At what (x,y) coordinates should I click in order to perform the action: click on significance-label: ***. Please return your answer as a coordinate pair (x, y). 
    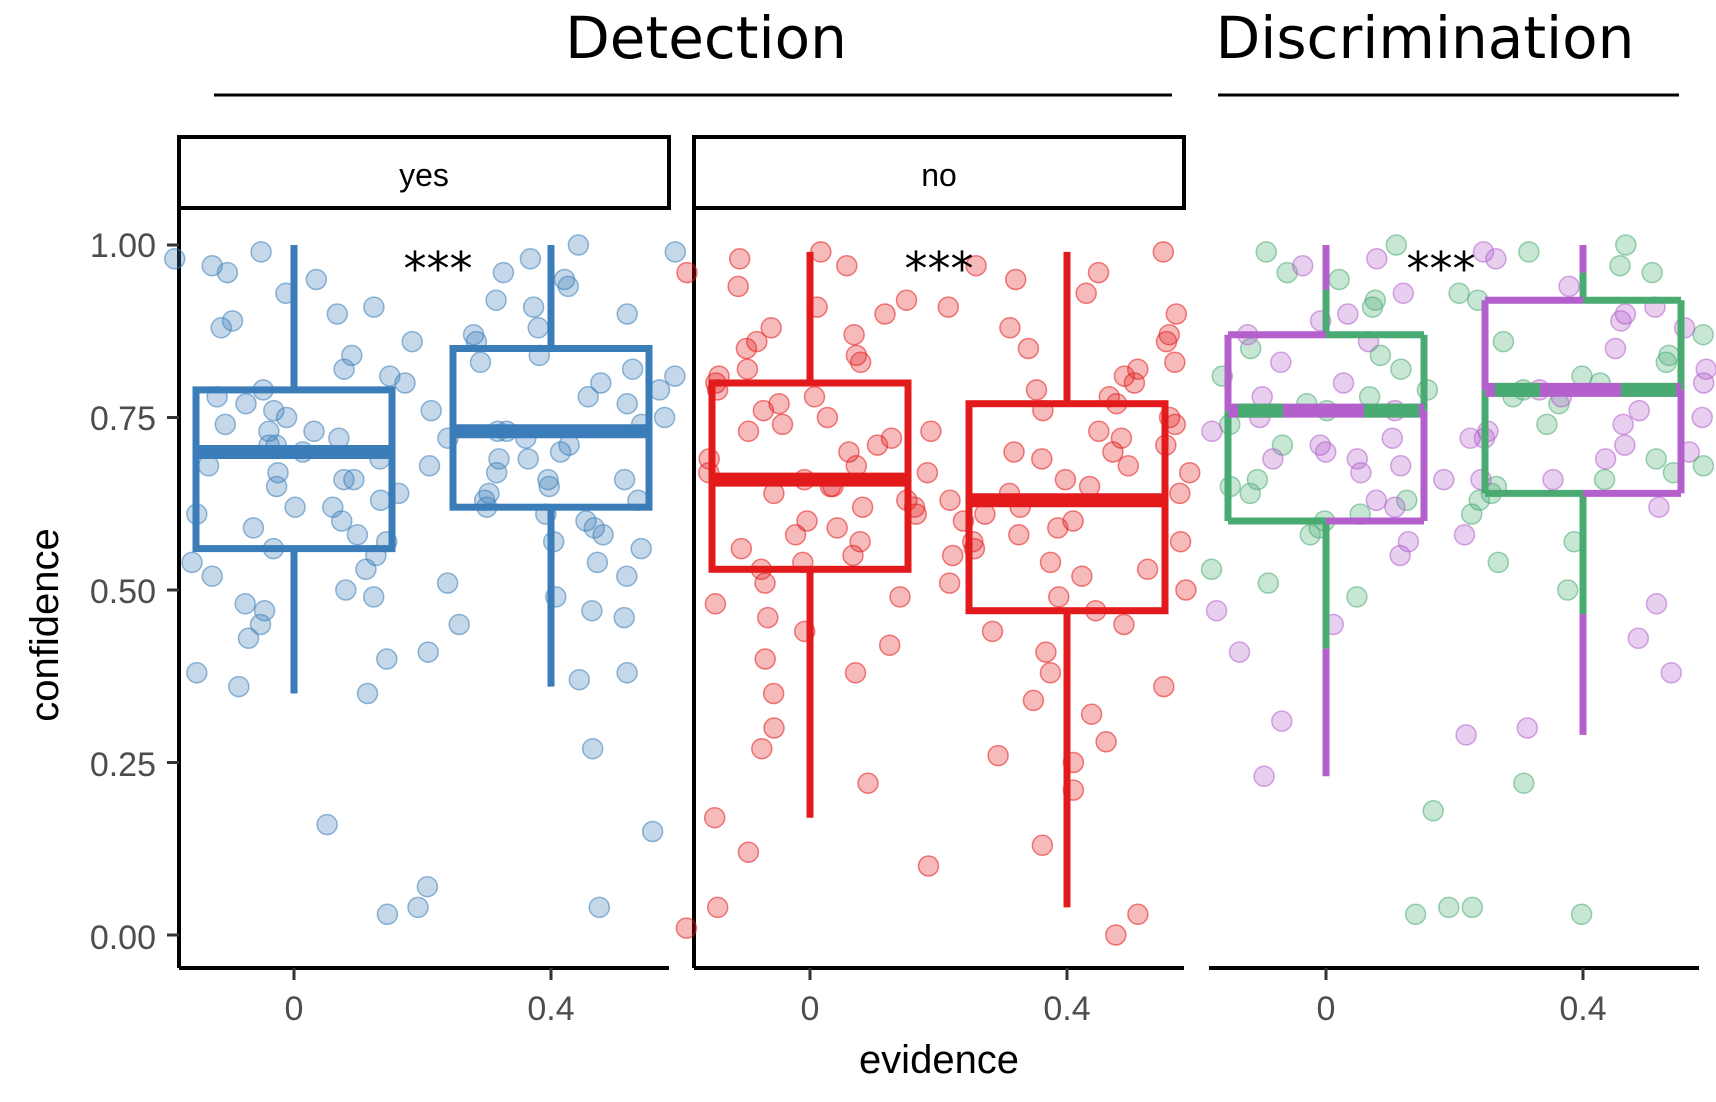
    Looking at the image, I should click on (1441, 269).